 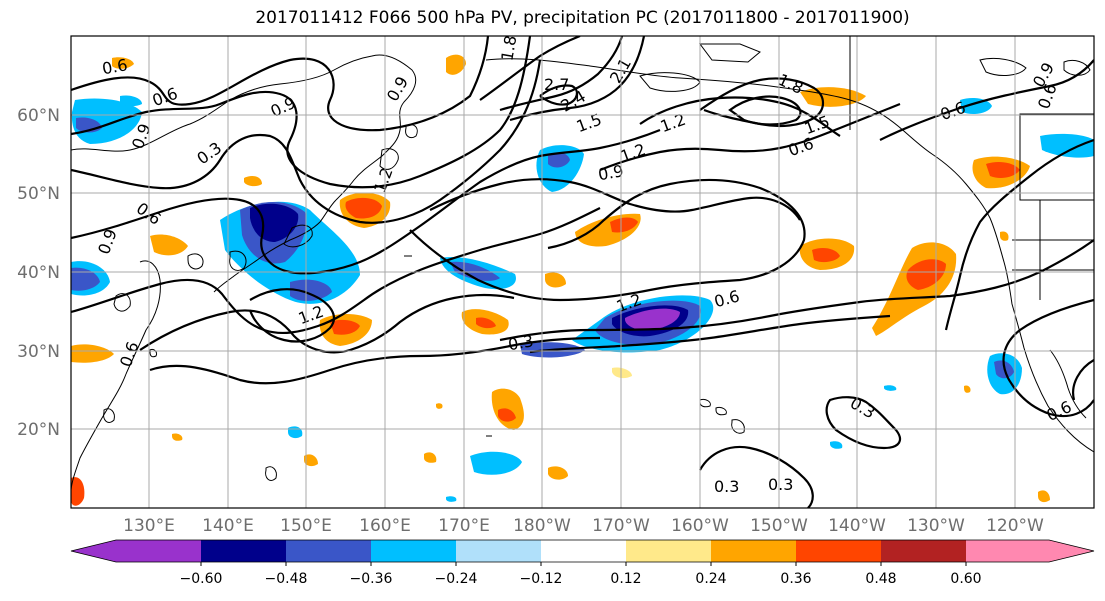 I want to click on lon-label: 160°E, so click(x=385, y=526).